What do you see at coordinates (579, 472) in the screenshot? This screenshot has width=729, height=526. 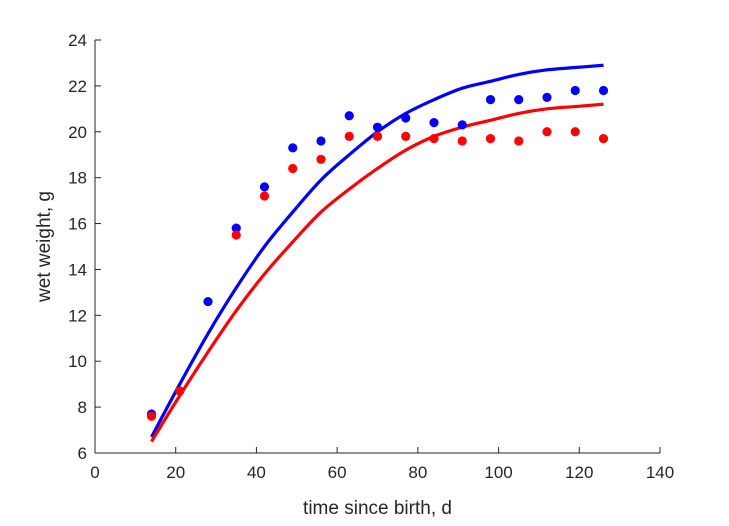 I see `x-tick-label: 120` at bounding box center [579, 472].